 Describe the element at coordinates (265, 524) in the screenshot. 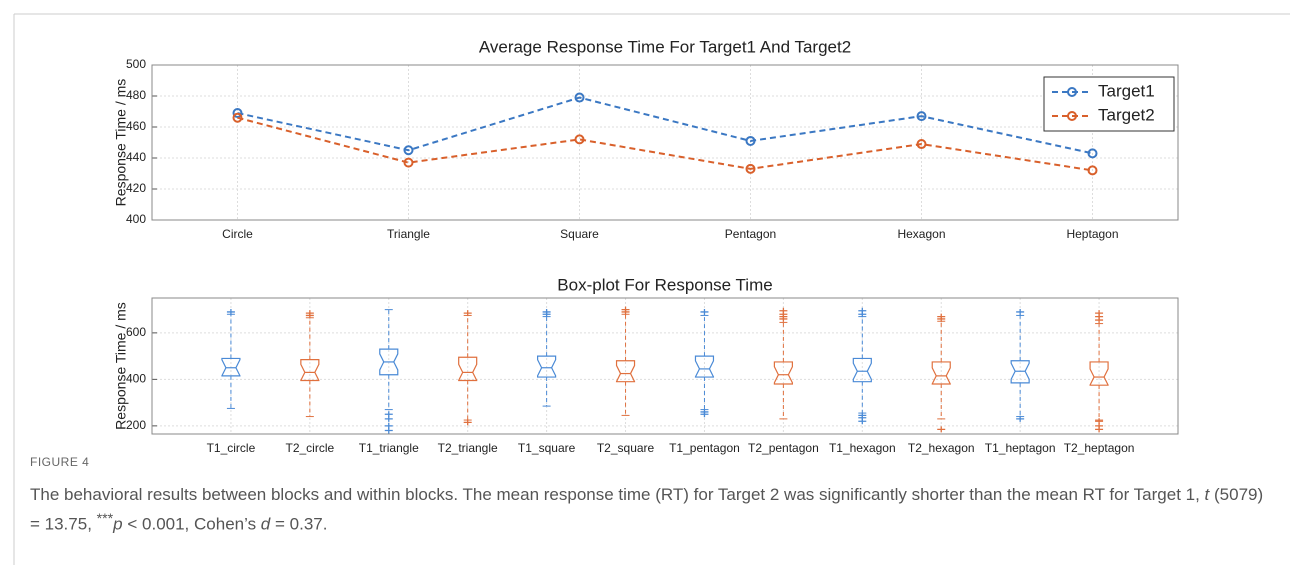

I see `caption-part: d` at that location.